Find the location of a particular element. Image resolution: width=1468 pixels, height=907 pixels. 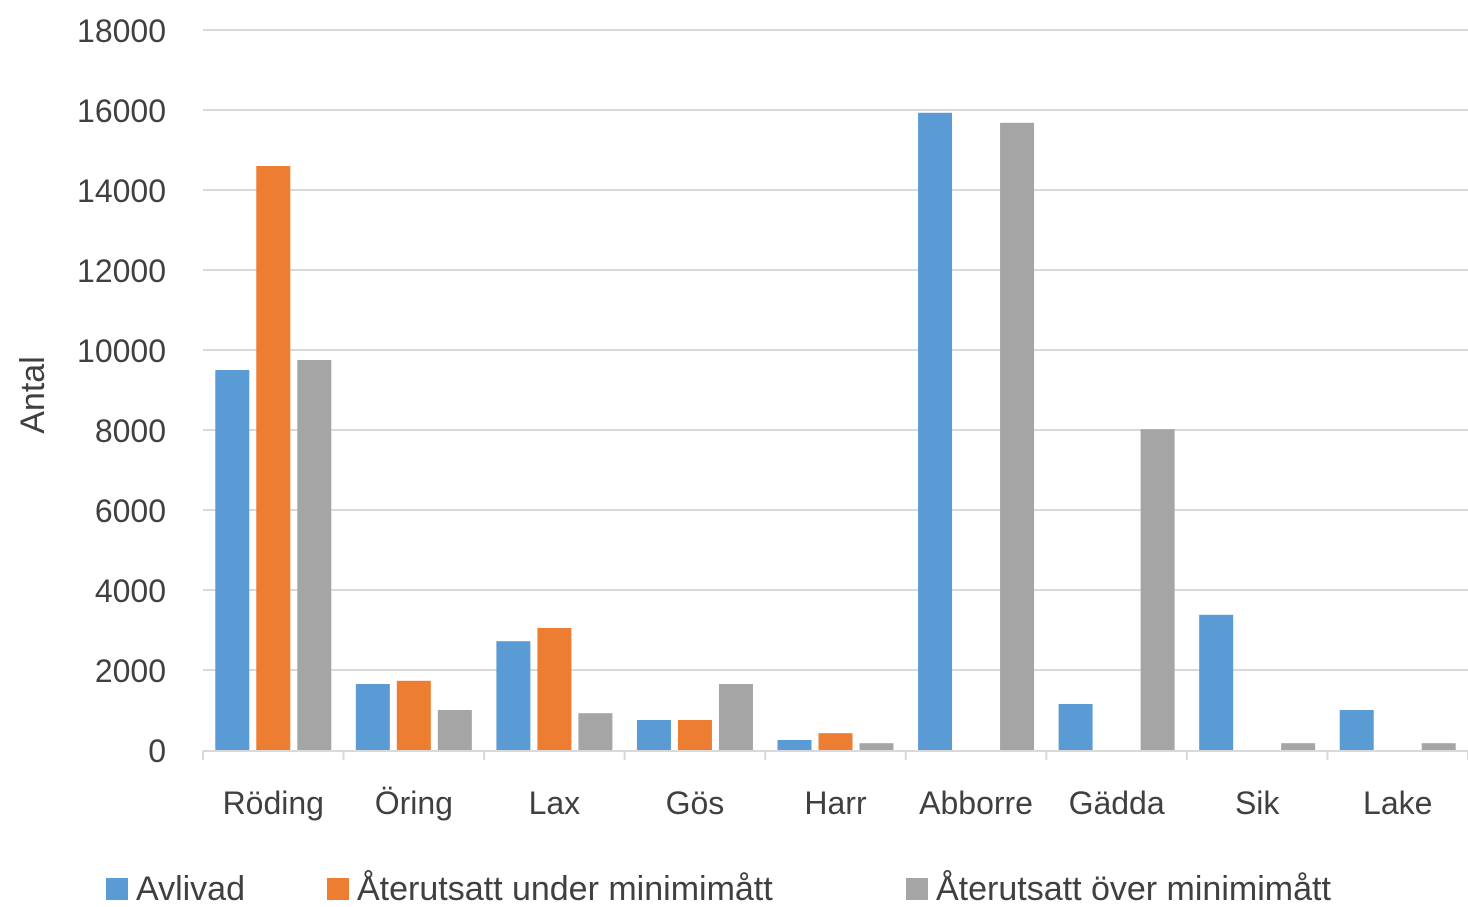

x-category-label-oring: Öring is located at coordinates (414, 803).